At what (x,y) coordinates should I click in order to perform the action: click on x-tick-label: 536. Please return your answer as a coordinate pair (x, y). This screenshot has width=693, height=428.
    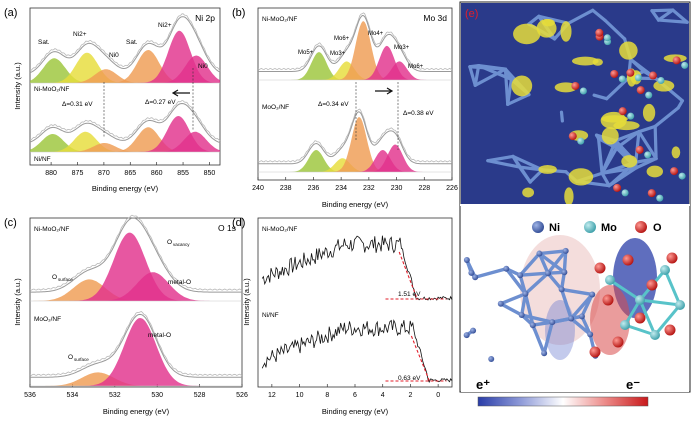
    Looking at the image, I should click on (30, 395).